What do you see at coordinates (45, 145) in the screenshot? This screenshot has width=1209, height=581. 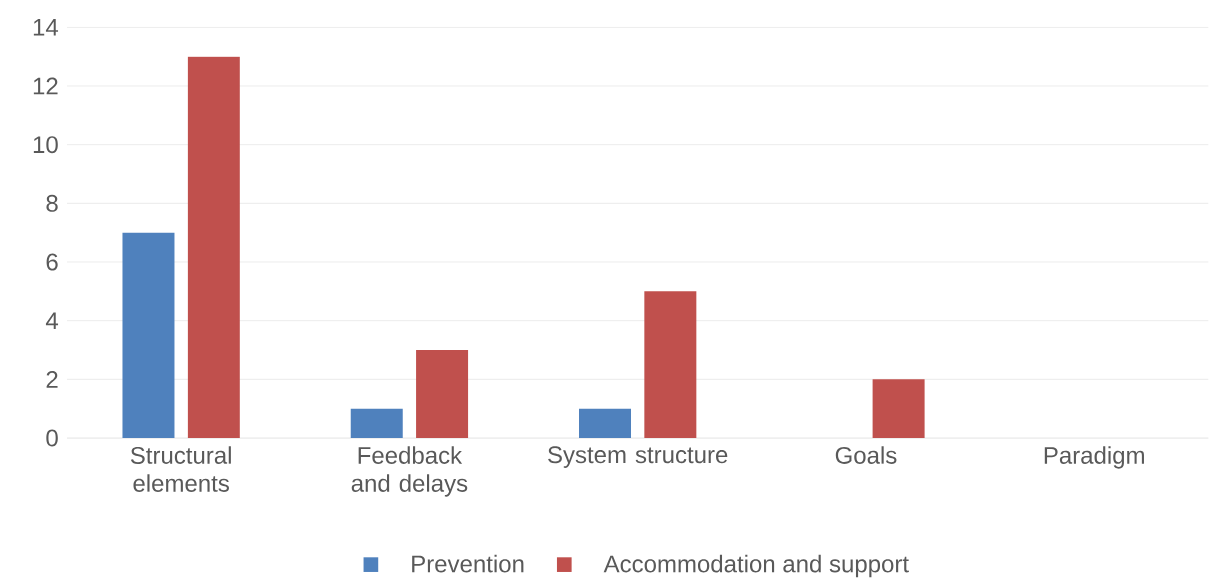 I see `y-tick-label: 10` at bounding box center [45, 145].